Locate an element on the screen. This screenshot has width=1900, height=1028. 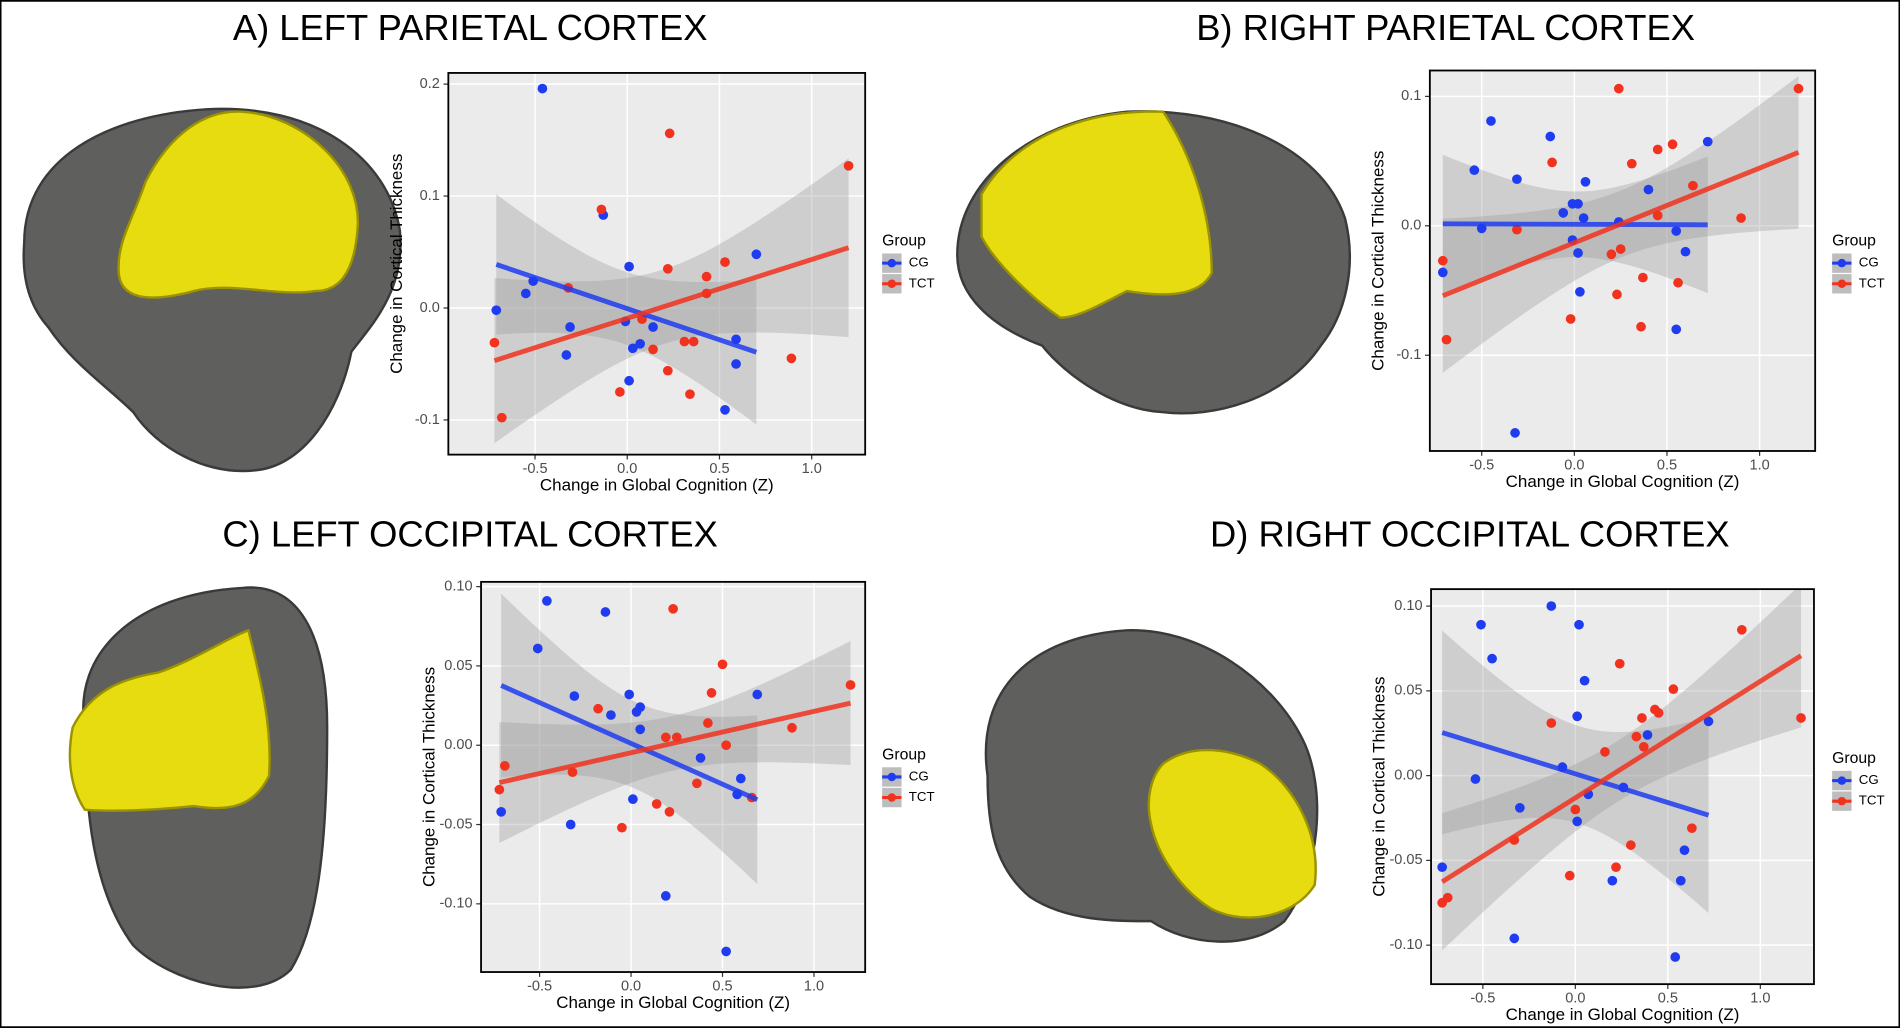
panel-title: A) LEFT PARIETAL CORTEX is located at coordinates (470, 27).